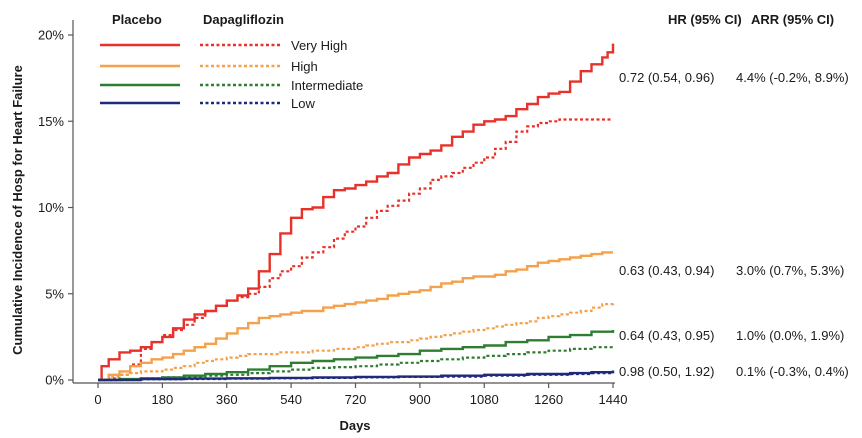 The width and height of the screenshot is (862, 438). What do you see at coordinates (327, 85) in the screenshot?
I see `legend-label-intermediate: Intermediate` at bounding box center [327, 85].